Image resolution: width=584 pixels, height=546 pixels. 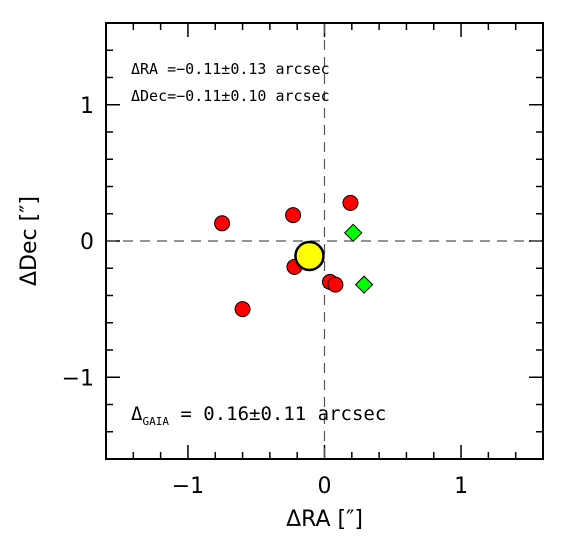 I want to click on yellow-mean-point, so click(x=309, y=256).